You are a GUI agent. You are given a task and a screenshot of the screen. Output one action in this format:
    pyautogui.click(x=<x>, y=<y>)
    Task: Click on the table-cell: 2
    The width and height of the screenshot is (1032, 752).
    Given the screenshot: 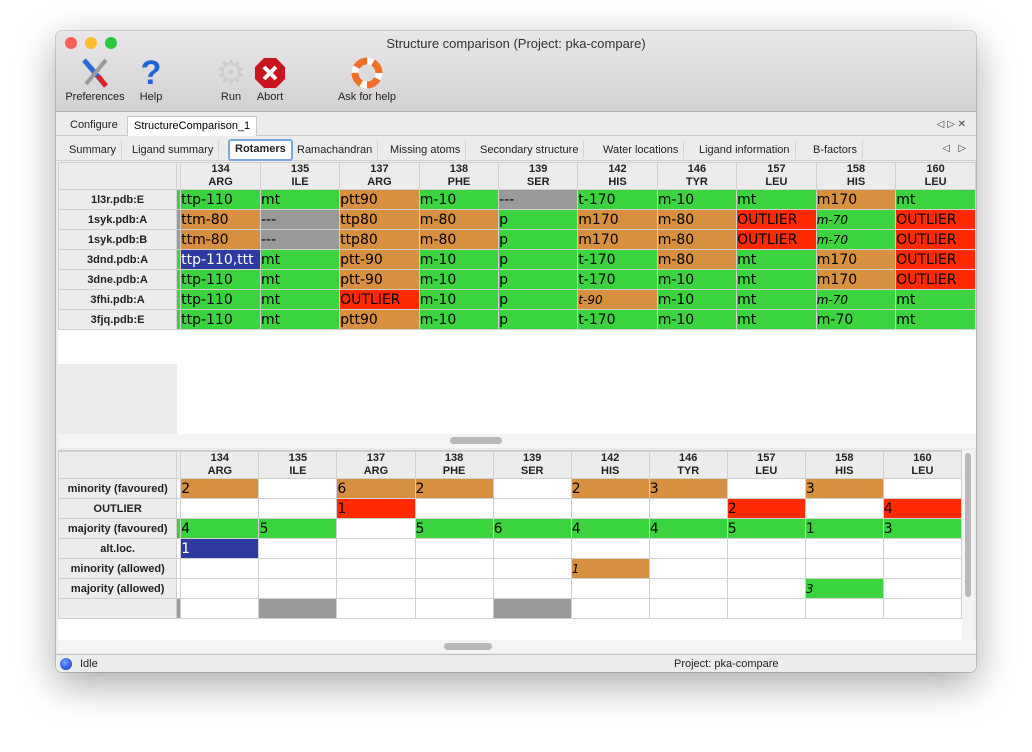 What is the action you would take?
    pyautogui.click(x=220, y=488)
    